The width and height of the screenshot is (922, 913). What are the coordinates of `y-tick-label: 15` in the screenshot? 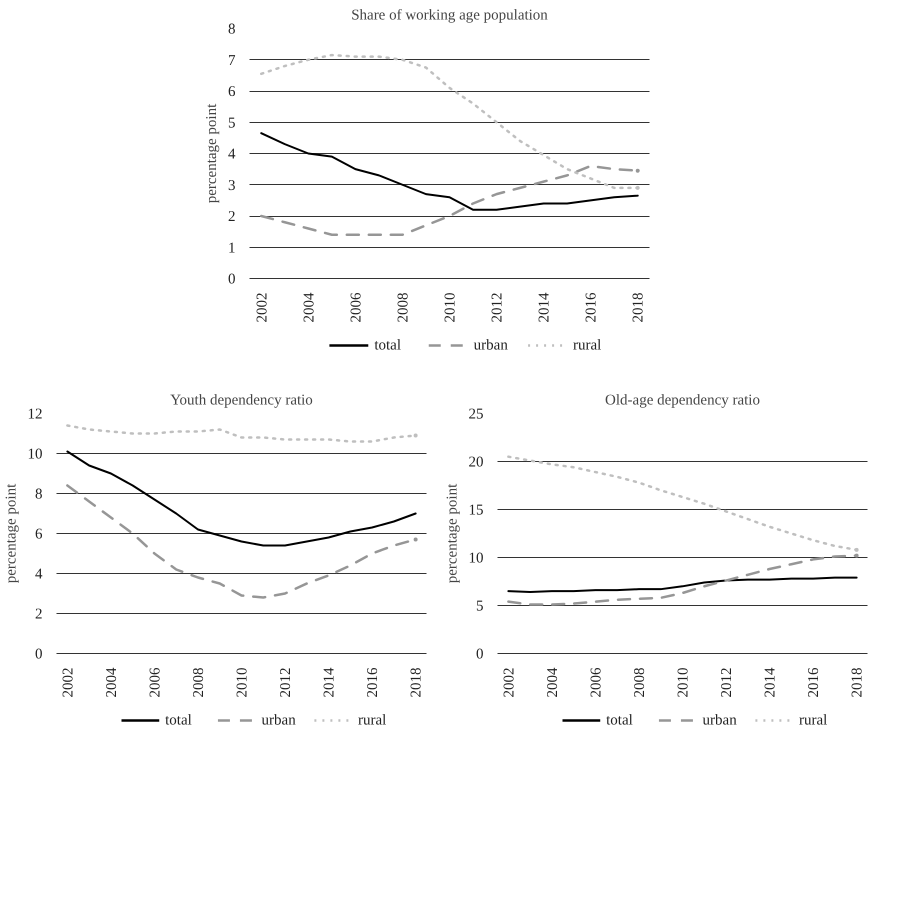 It's located at (476, 510).